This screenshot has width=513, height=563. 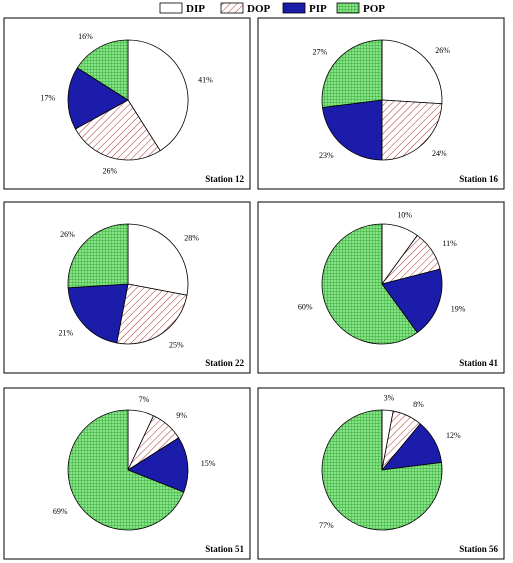 I want to click on panel-station-16: 26% 24% 23% 27% Station 16, so click(x=381, y=103).